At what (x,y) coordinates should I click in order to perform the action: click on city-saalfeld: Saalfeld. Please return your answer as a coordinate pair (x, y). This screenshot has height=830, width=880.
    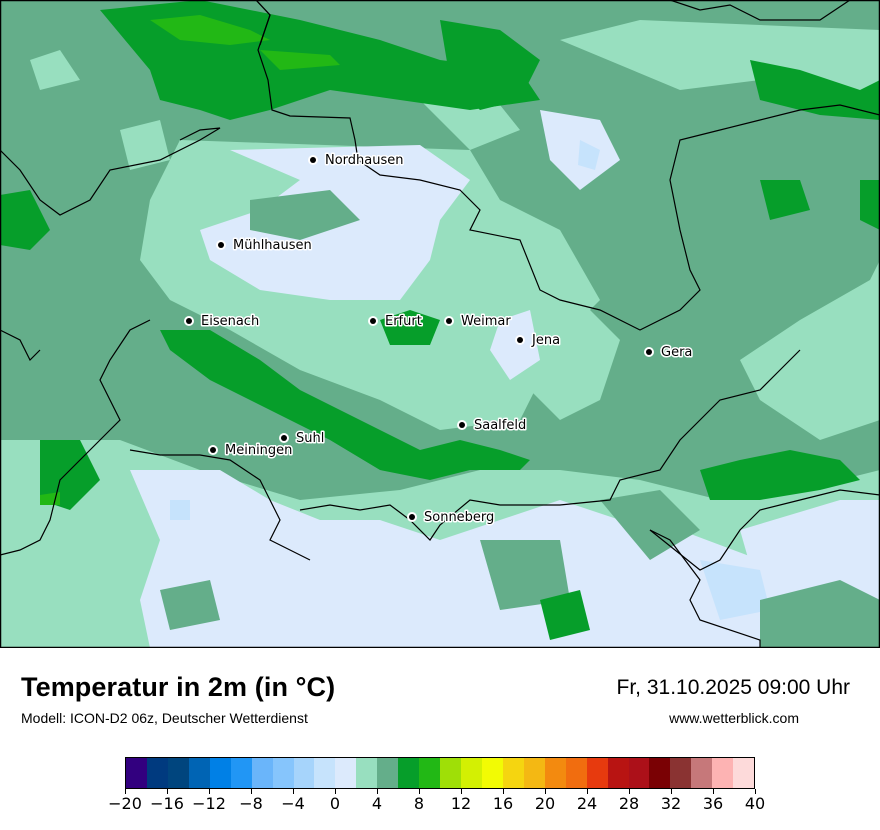
    Looking at the image, I should click on (492, 426).